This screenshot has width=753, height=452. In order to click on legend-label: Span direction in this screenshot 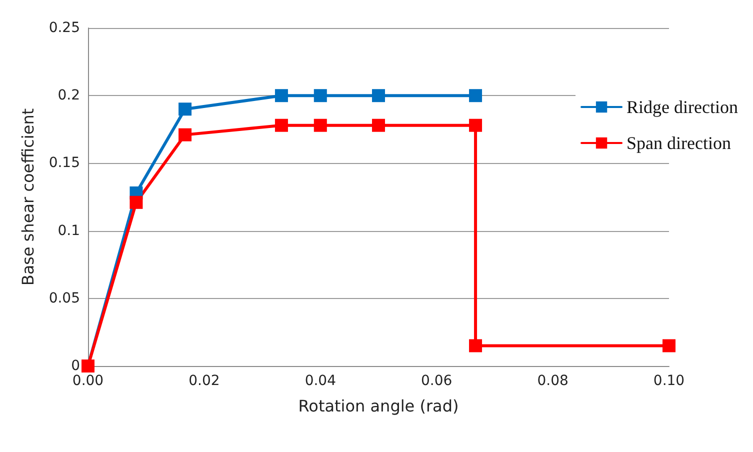, I will do `click(679, 143)`.